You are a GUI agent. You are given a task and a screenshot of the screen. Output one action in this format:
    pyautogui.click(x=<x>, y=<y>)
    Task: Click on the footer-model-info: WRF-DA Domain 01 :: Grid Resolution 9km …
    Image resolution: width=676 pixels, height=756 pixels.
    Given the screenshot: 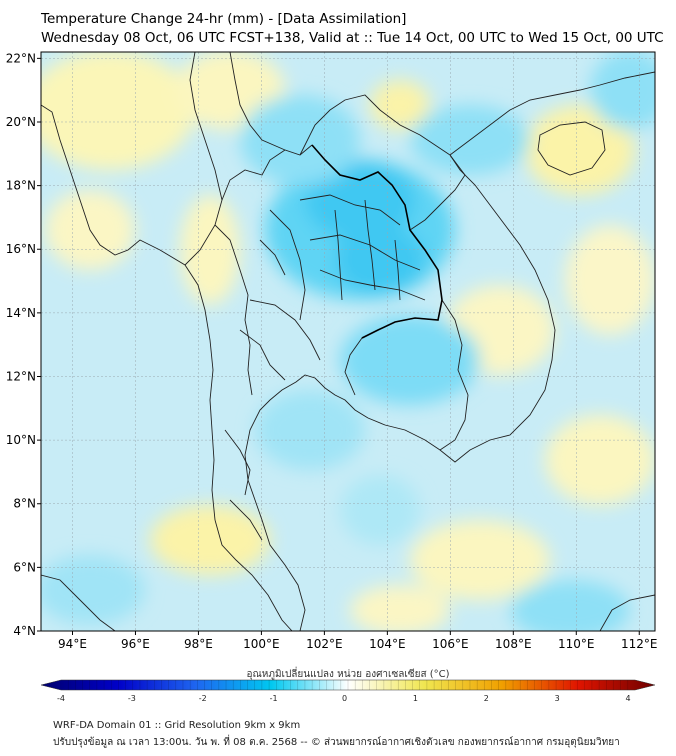 What is the action you would take?
    pyautogui.click(x=177, y=725)
    